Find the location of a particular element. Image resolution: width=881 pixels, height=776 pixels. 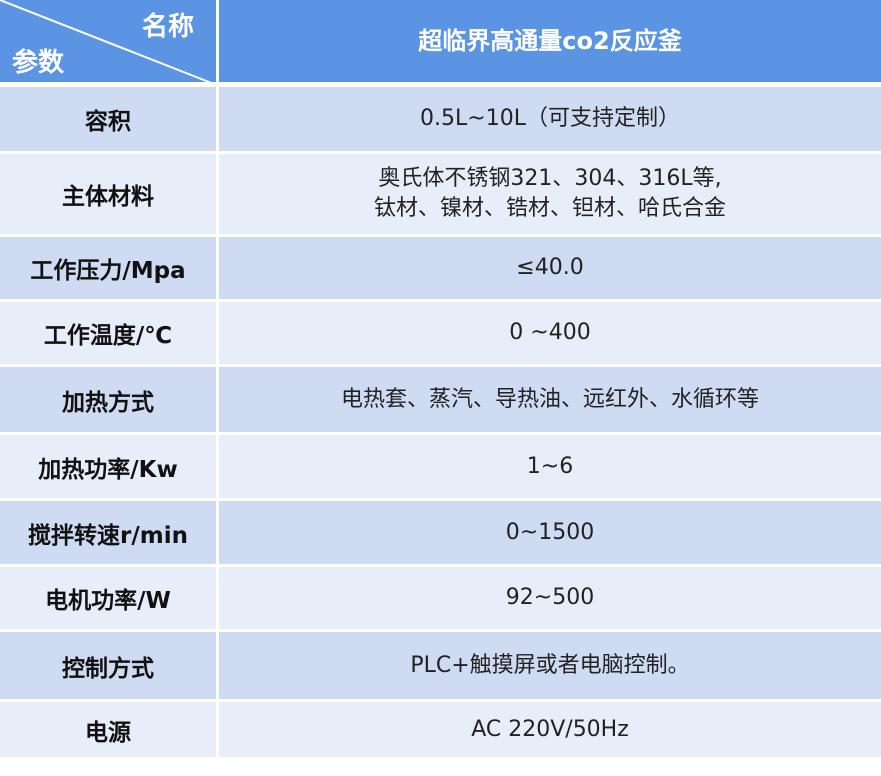

table-row: 加热功率/Kw 1~6 is located at coordinates (440, 468).